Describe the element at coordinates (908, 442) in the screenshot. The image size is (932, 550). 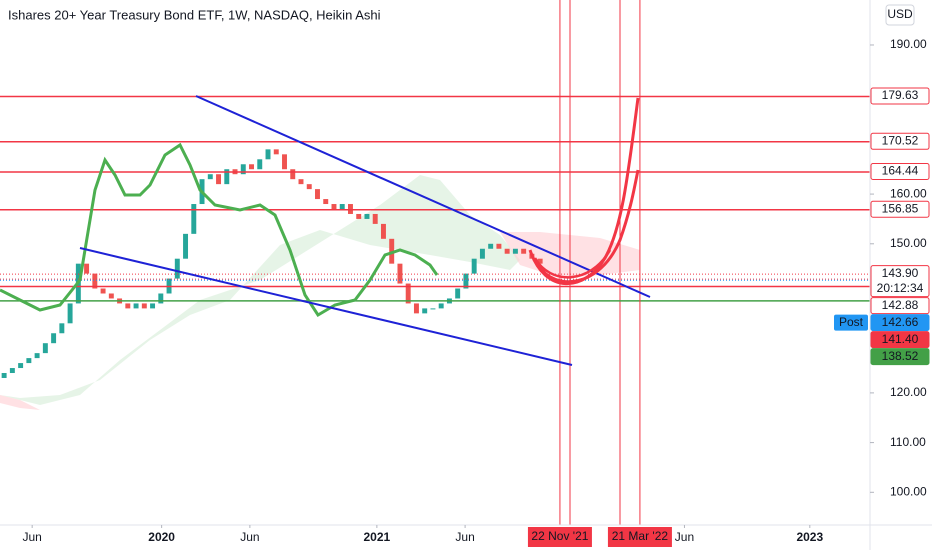
I see `y-tick-label: 110.00` at that location.